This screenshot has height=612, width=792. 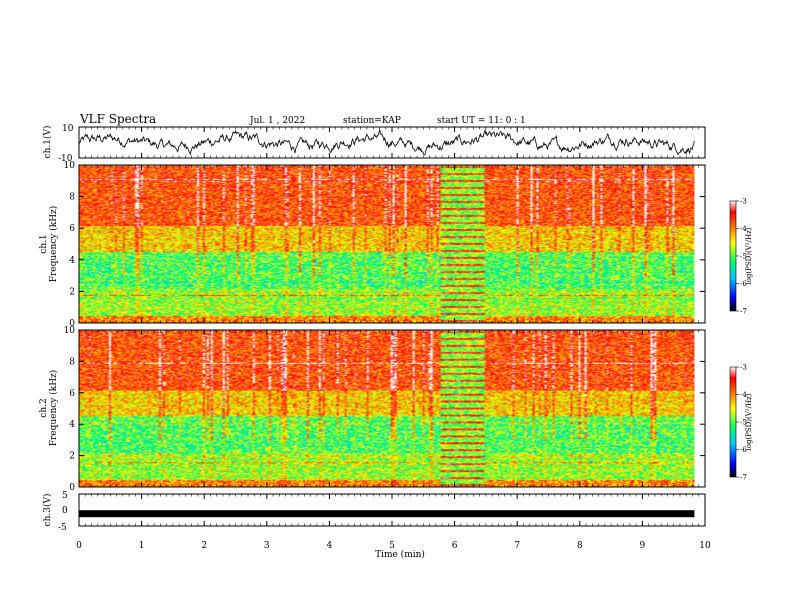 What do you see at coordinates (386, 142) in the screenshot?
I see `ch1-waveform-line` at bounding box center [386, 142].